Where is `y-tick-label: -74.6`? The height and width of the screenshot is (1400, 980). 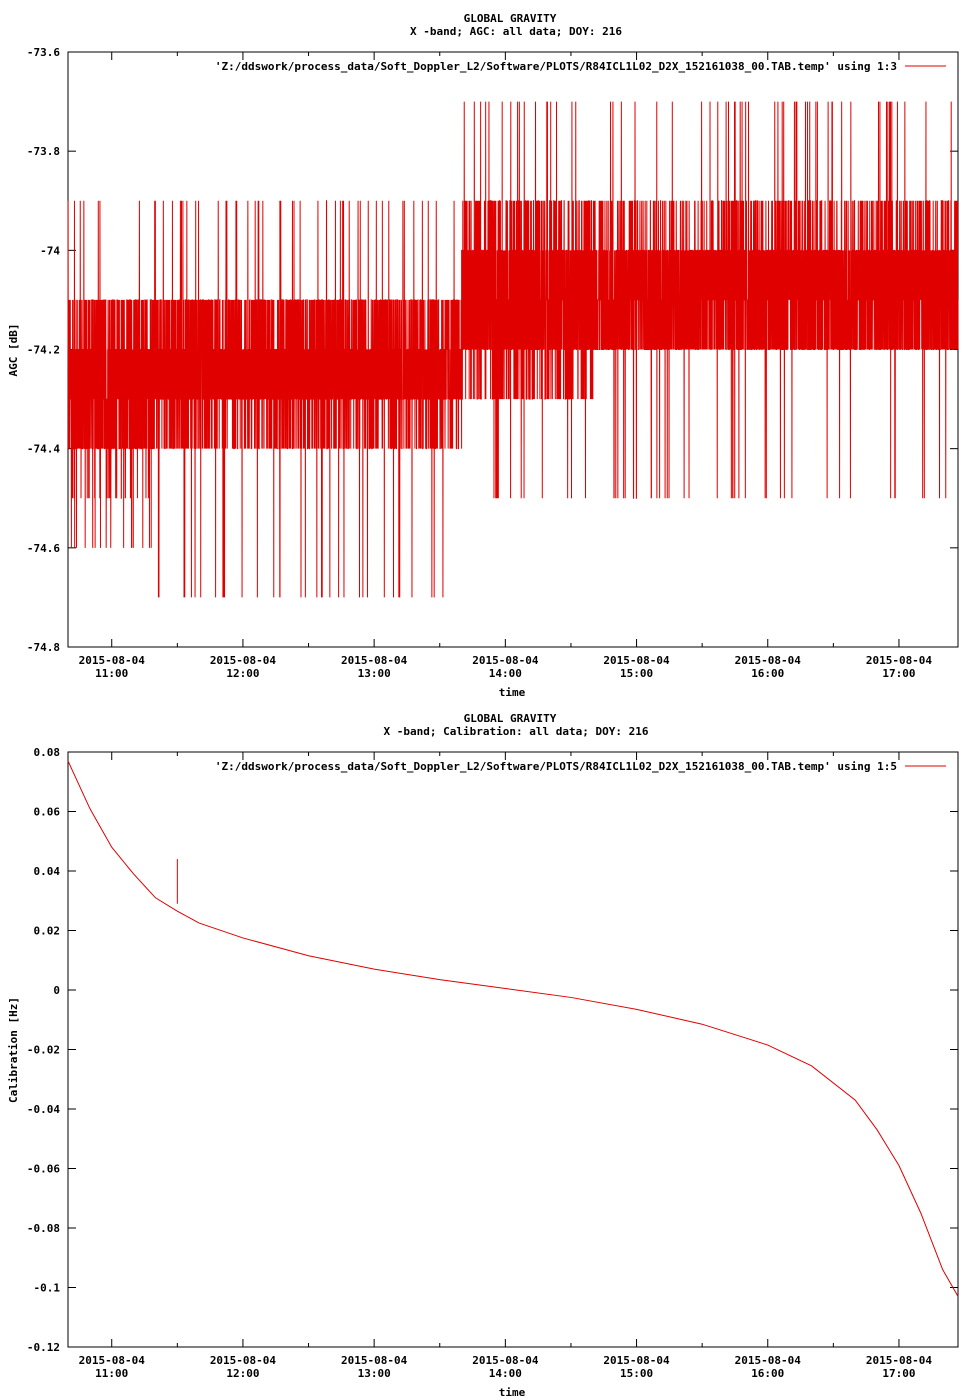
y-tick-label: -74.6 is located at coordinates (43, 548).